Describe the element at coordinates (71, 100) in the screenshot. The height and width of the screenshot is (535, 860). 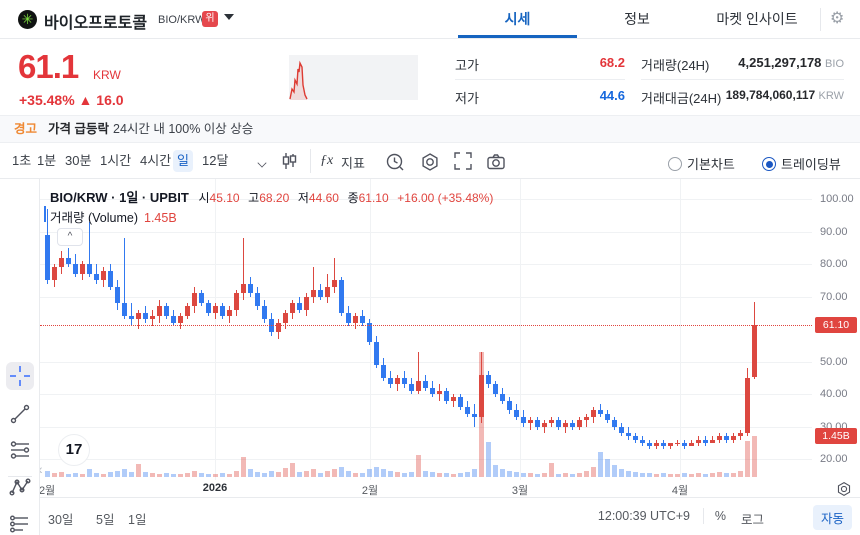
I see `price-change: +35.48% ▲ 16.0` at that location.